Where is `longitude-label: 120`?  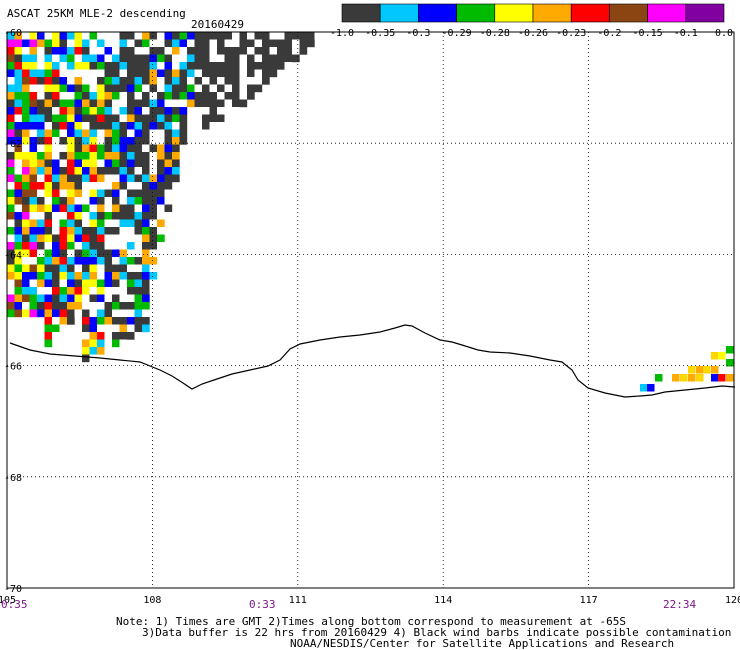 longitude-label: 120 is located at coordinates (732, 600).